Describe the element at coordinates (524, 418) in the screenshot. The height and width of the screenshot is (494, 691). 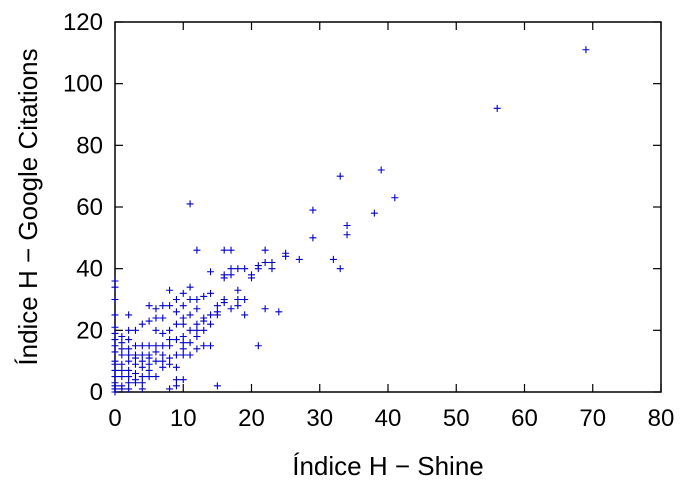
I see `x-tick-label: 60` at that location.